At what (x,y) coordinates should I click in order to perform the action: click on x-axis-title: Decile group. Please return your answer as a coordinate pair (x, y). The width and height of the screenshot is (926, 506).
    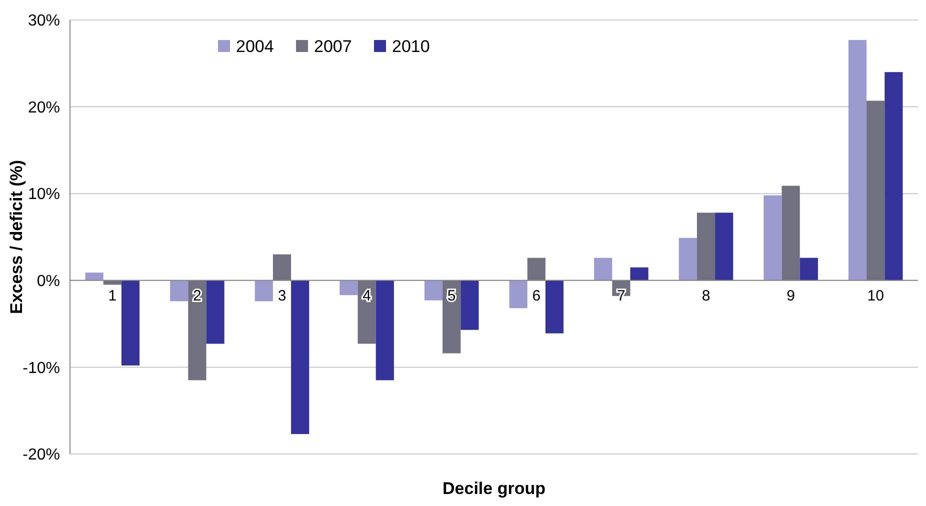
    Looking at the image, I should click on (494, 488).